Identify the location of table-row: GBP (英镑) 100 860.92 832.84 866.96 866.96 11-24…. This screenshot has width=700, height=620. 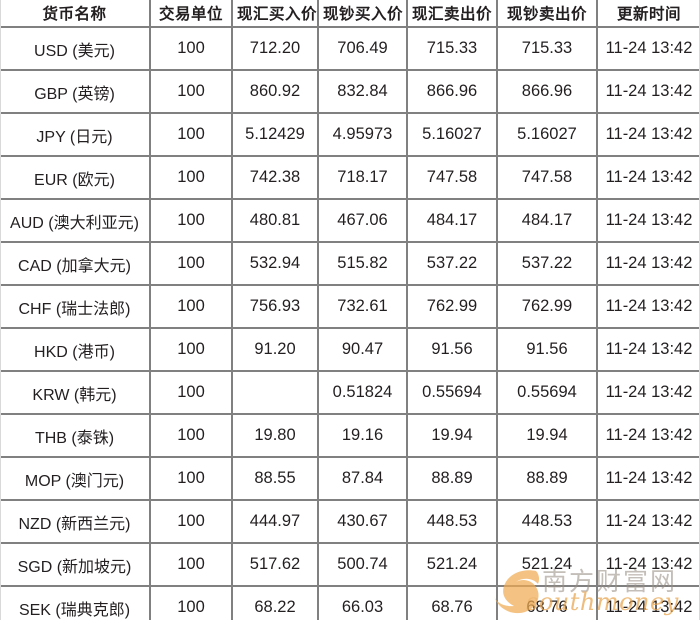
(350, 92).